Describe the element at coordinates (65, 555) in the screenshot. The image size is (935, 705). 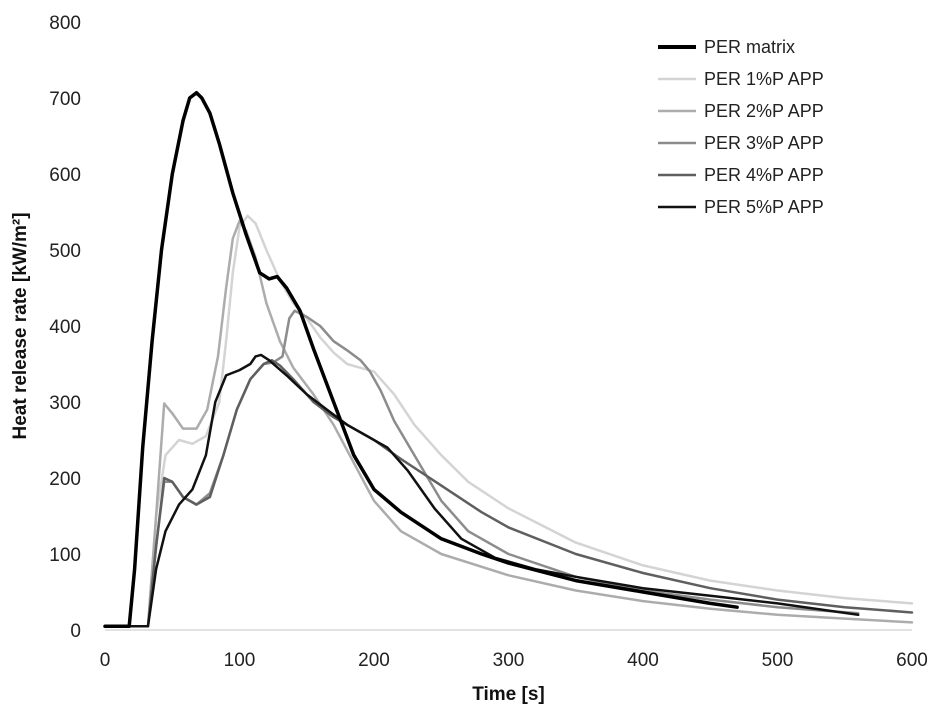
I see `y-tick-label: 100` at that location.